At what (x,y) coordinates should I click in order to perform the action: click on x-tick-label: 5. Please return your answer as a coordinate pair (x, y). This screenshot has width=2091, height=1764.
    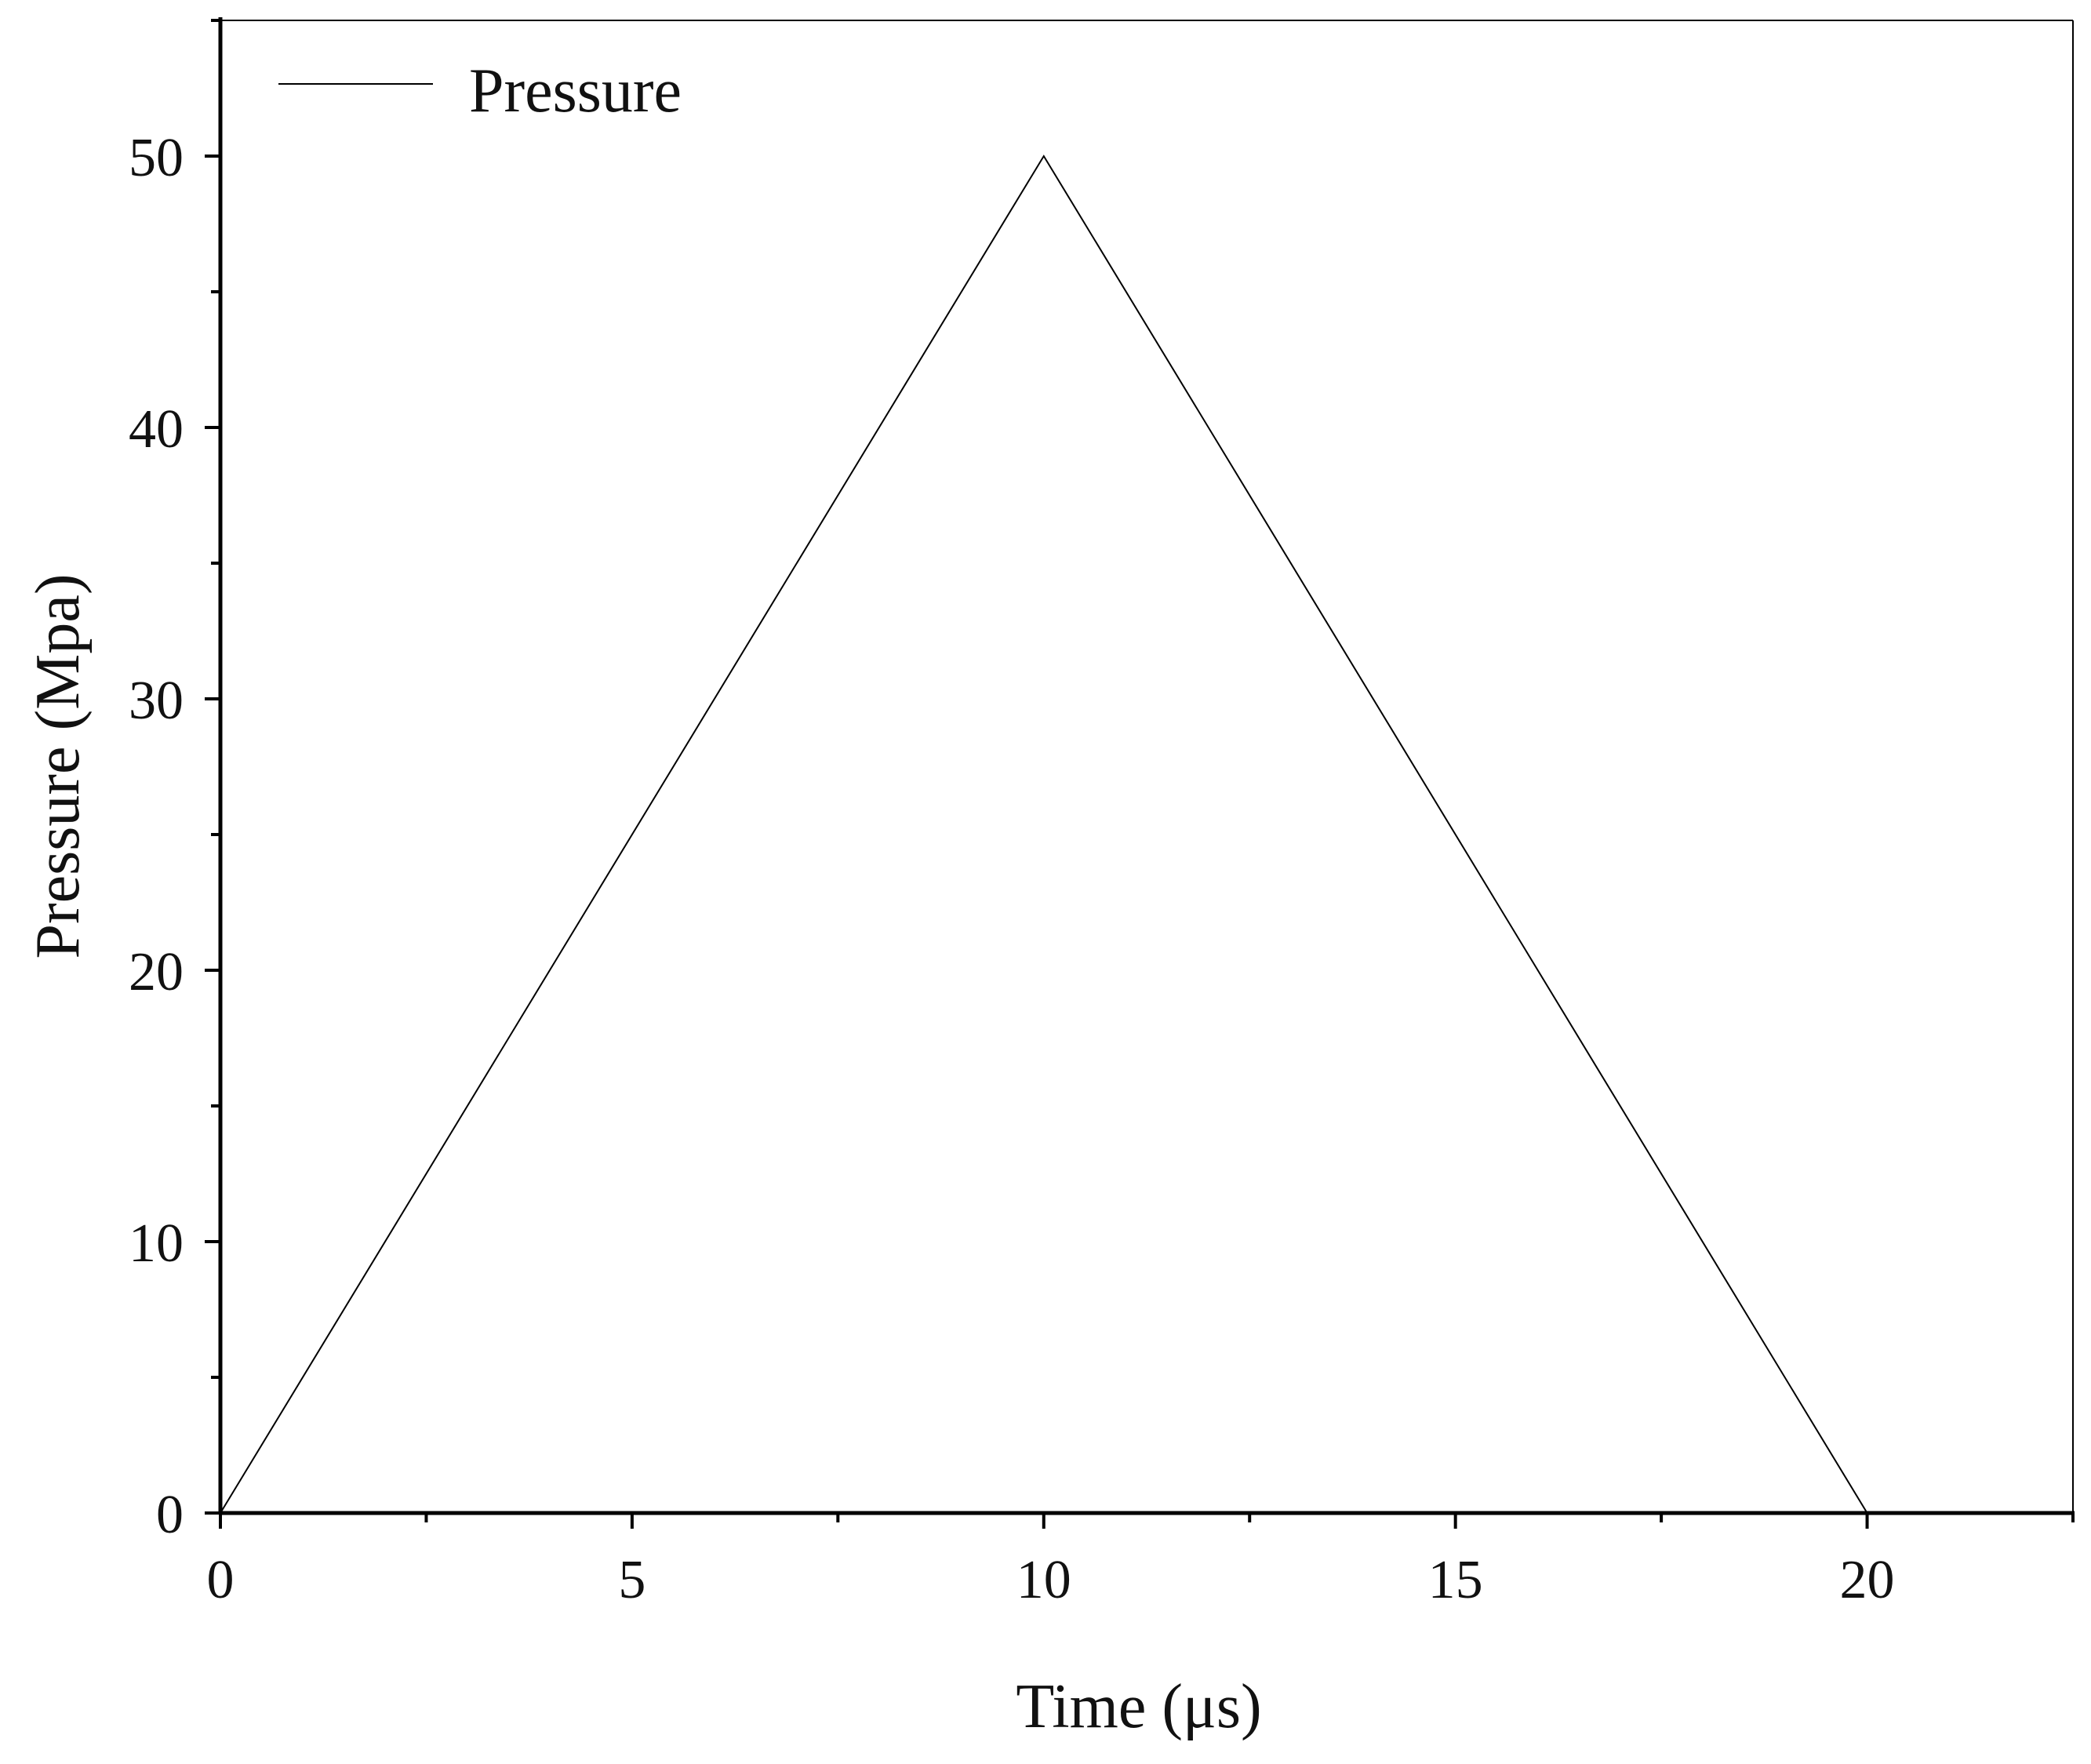
    Looking at the image, I should click on (631, 1580).